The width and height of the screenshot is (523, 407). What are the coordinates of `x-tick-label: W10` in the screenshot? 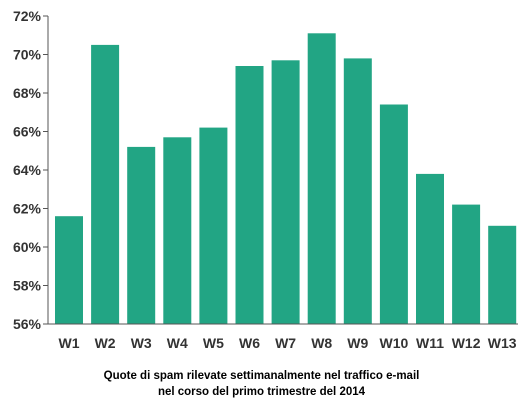 It's located at (394, 343).